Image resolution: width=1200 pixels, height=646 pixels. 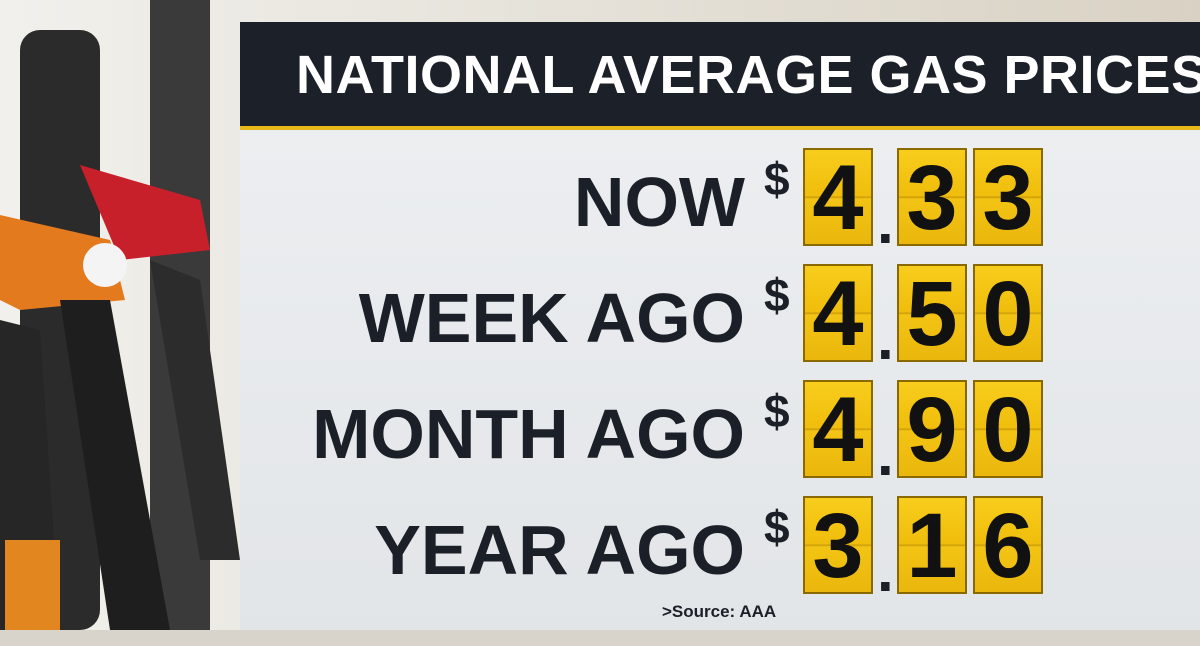 I want to click on digit-tile: 1, so click(x=932, y=545).